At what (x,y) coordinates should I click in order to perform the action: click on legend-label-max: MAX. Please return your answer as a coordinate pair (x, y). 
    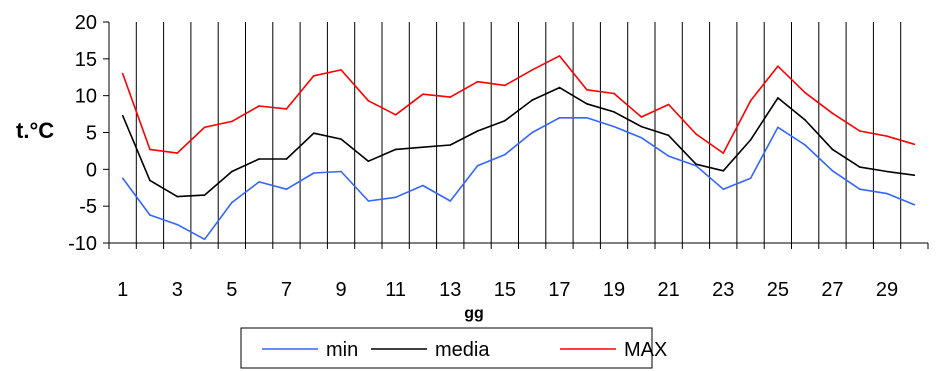
    Looking at the image, I should click on (645, 350).